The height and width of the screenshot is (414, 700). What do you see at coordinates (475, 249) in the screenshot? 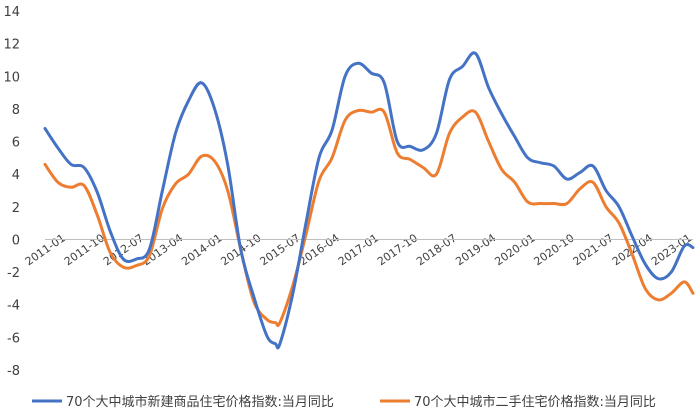
I see `x-tick-label: 2019-04` at bounding box center [475, 249].